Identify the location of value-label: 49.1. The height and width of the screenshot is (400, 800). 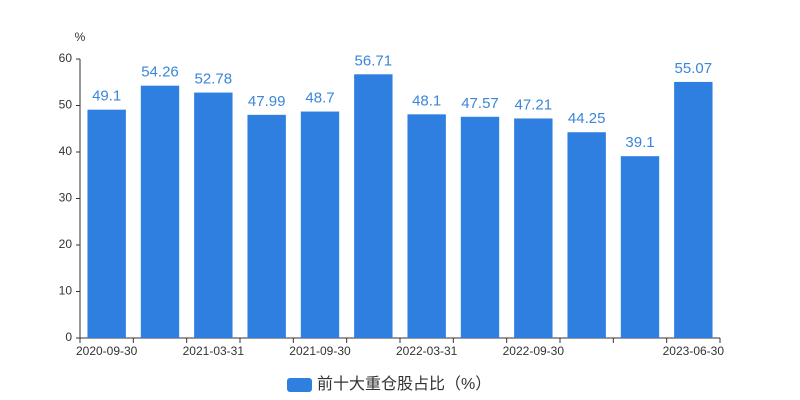
(106, 96).